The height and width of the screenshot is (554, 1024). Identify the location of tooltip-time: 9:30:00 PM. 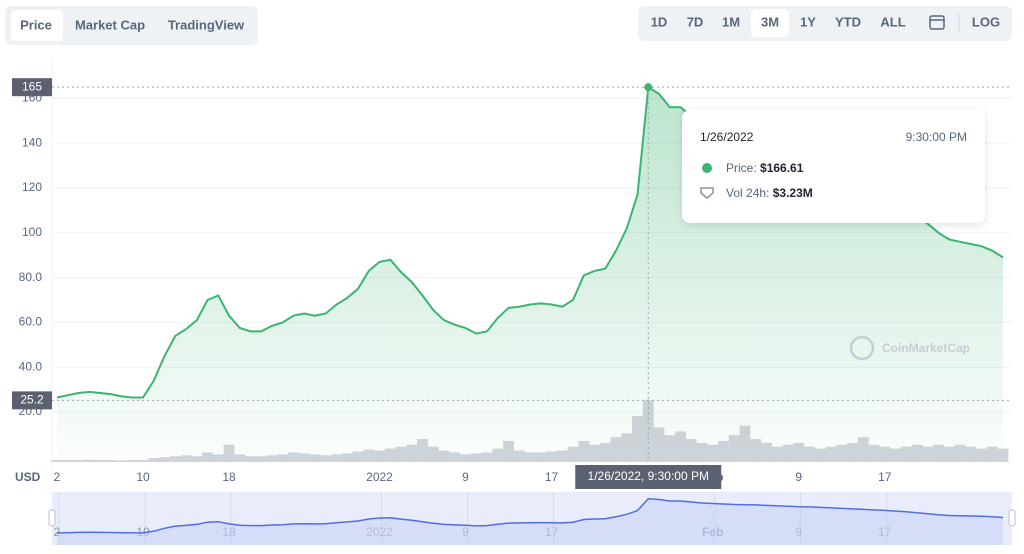
(936, 137).